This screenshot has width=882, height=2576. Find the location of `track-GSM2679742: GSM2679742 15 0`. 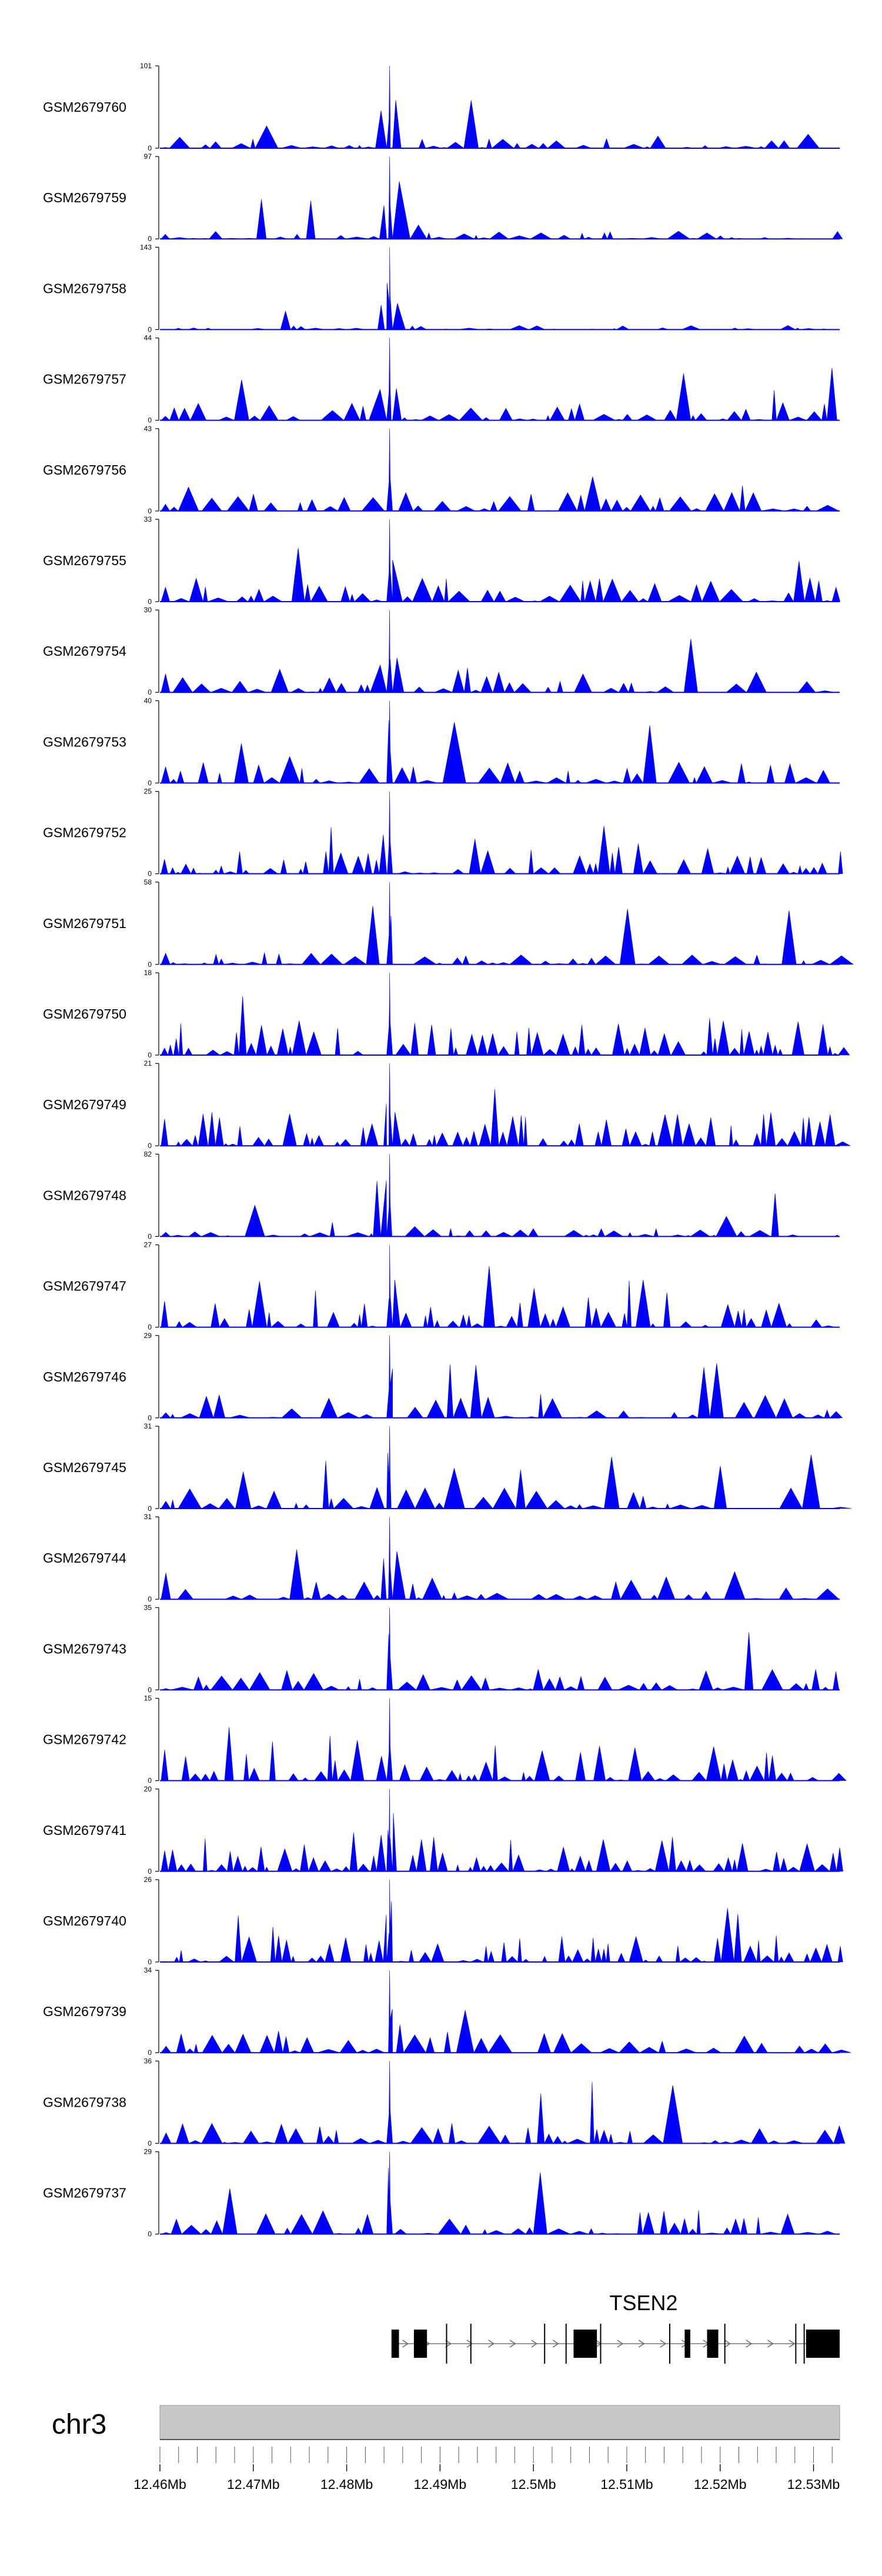

track-GSM2679742: GSM2679742 15 0 is located at coordinates (445, 1739).